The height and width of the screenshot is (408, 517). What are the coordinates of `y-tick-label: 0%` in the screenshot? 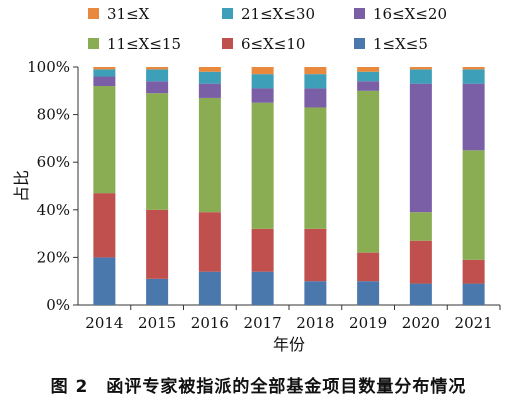 It's located at (58, 305).